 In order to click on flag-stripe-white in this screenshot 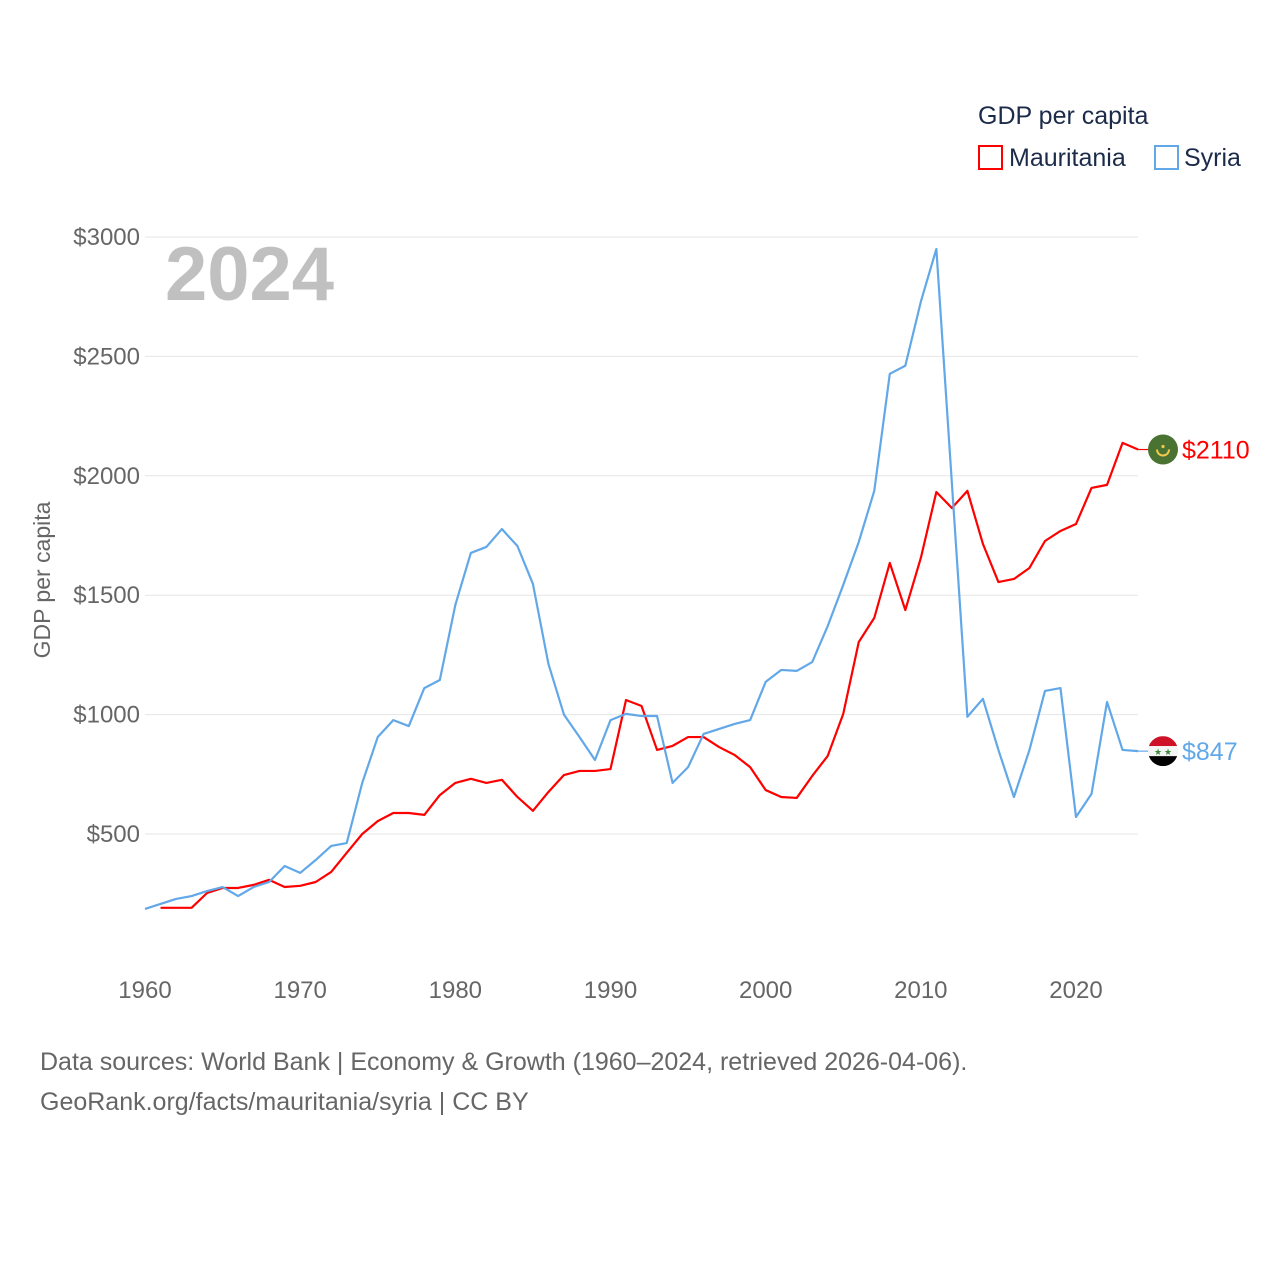, I will do `click(1163, 751)`.